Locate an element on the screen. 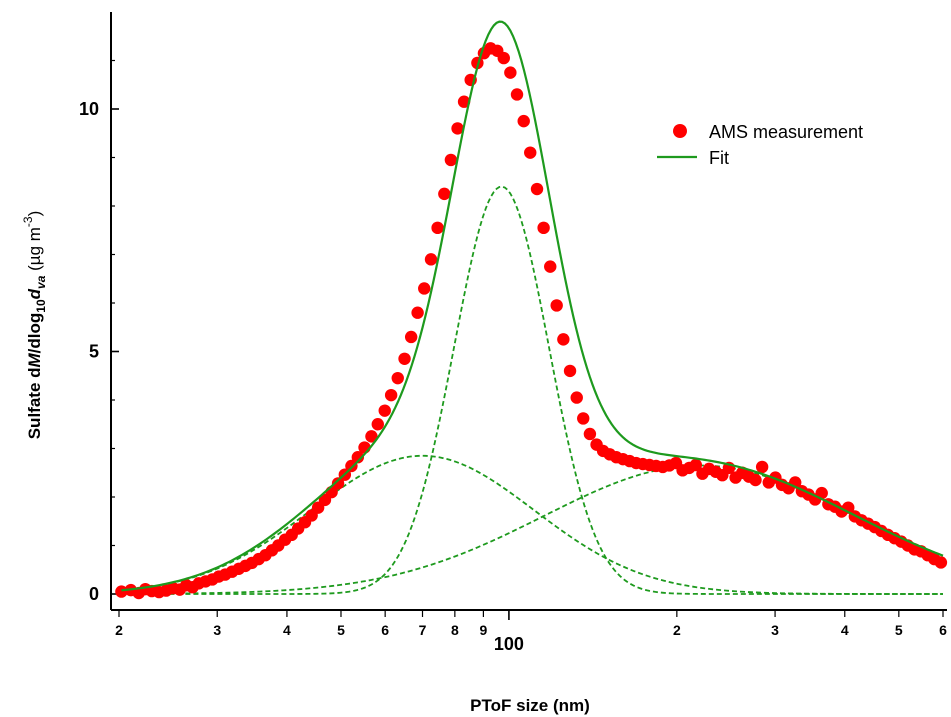 The image size is (951, 717). y-axis-title-sub-va: va is located at coordinates (41, 282).